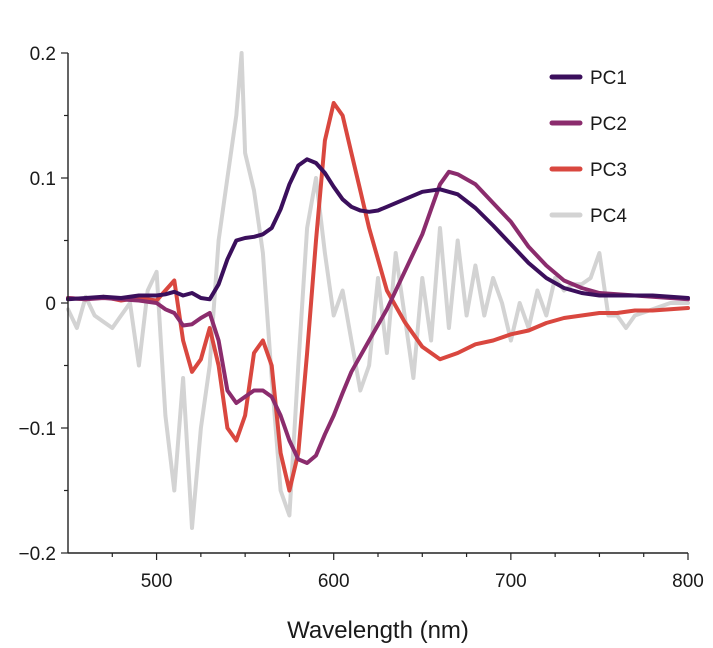 Image resolution: width=713 pixels, height=648 pixels. Describe the element at coordinates (157, 581) in the screenshot. I see `x-tick-label: 500` at that location.